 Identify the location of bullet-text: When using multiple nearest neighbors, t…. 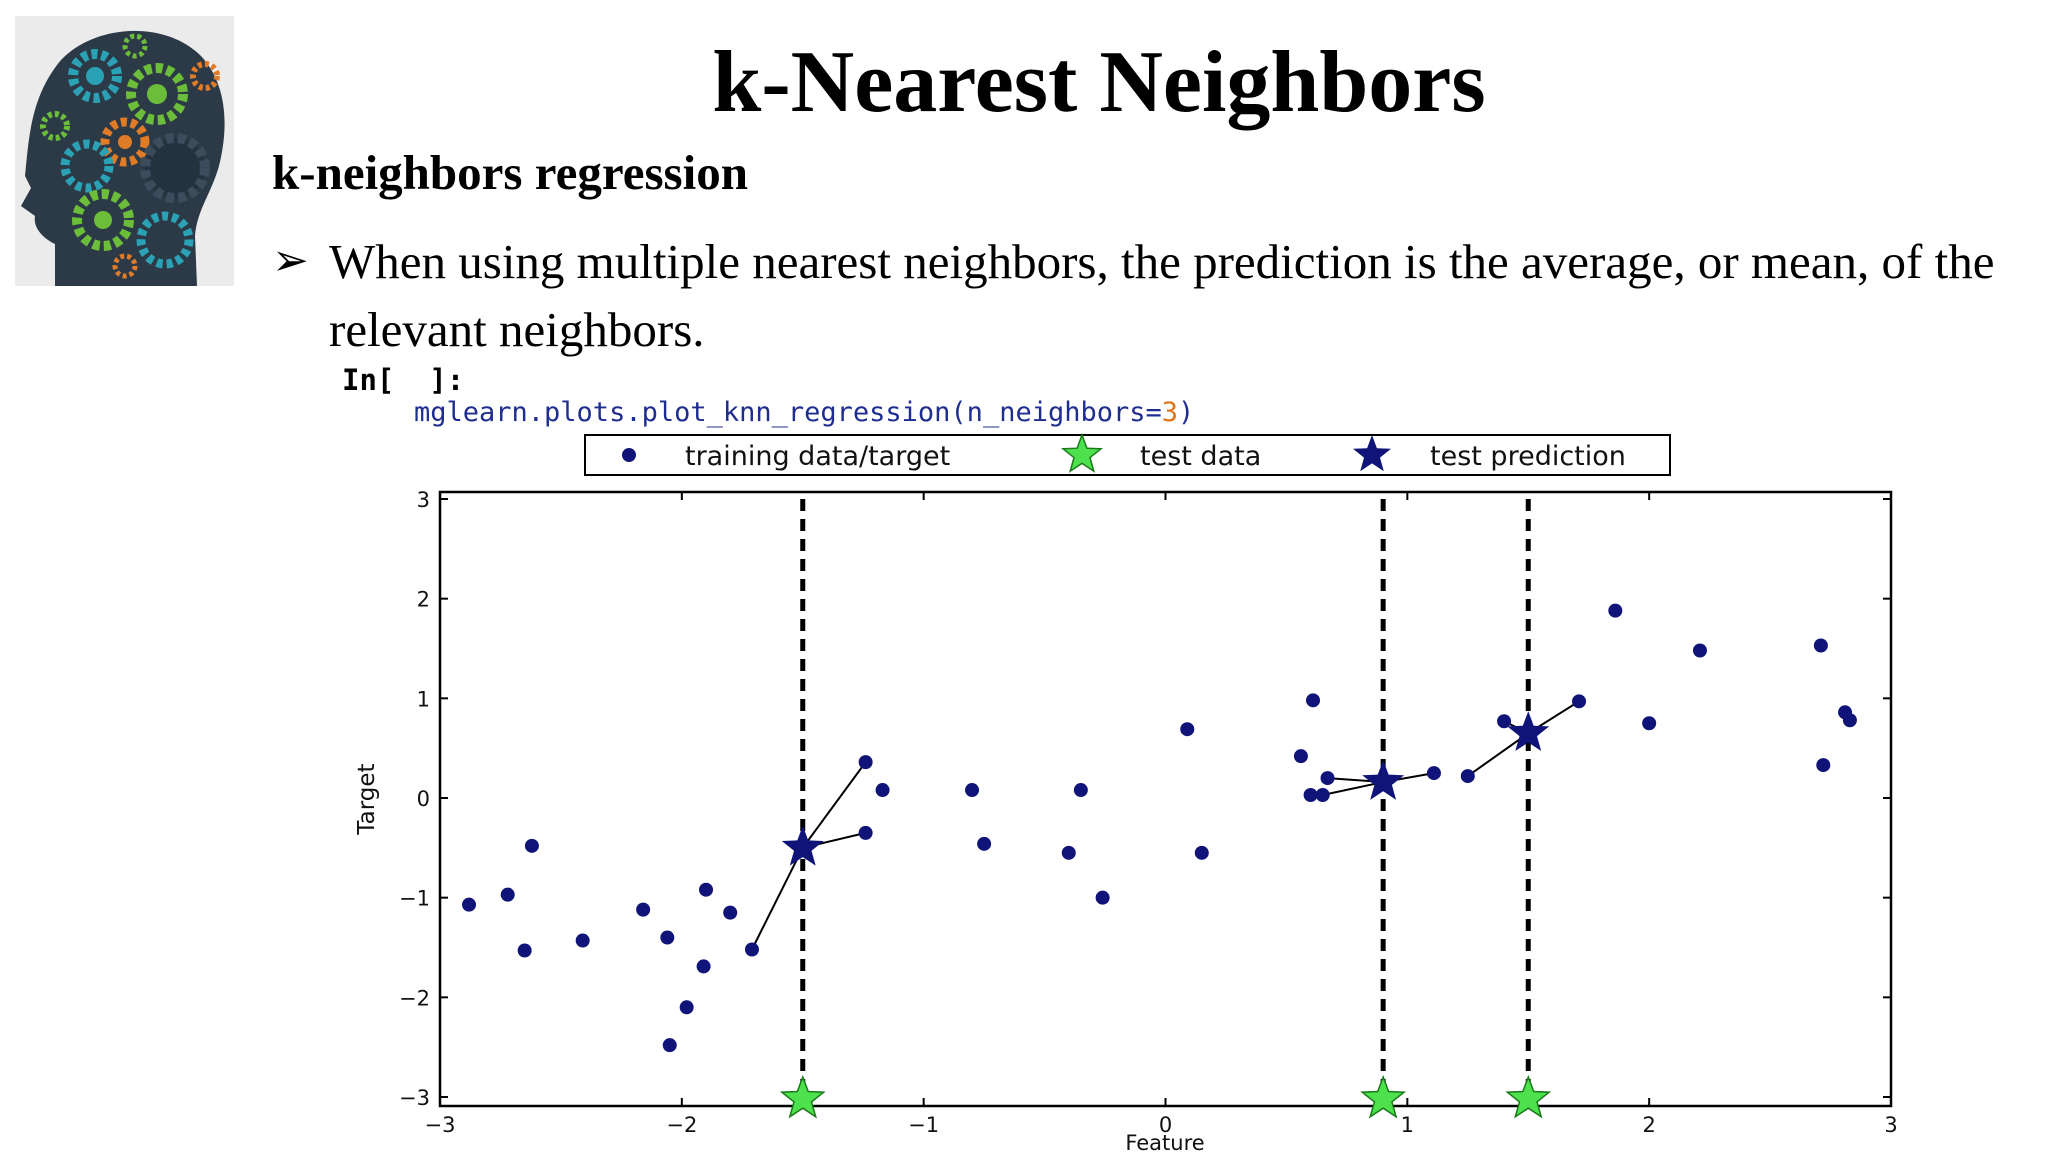
(1162, 295).